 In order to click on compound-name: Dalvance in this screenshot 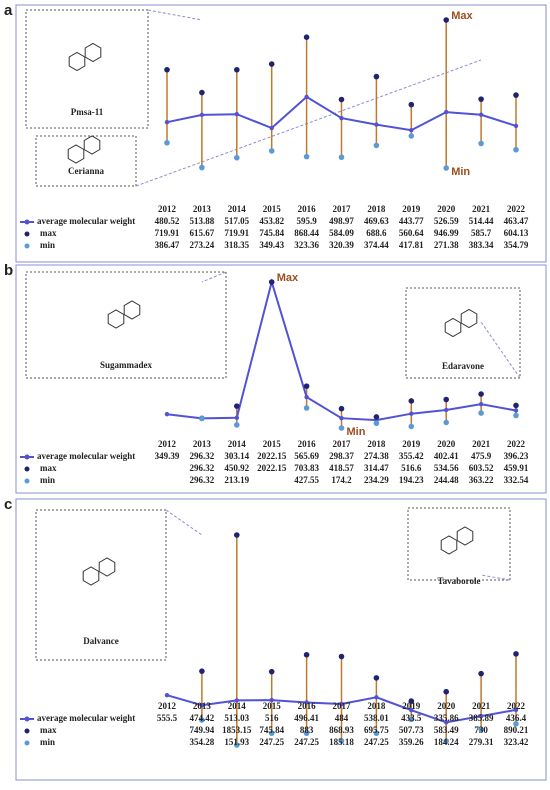, I will do `click(101, 641)`.